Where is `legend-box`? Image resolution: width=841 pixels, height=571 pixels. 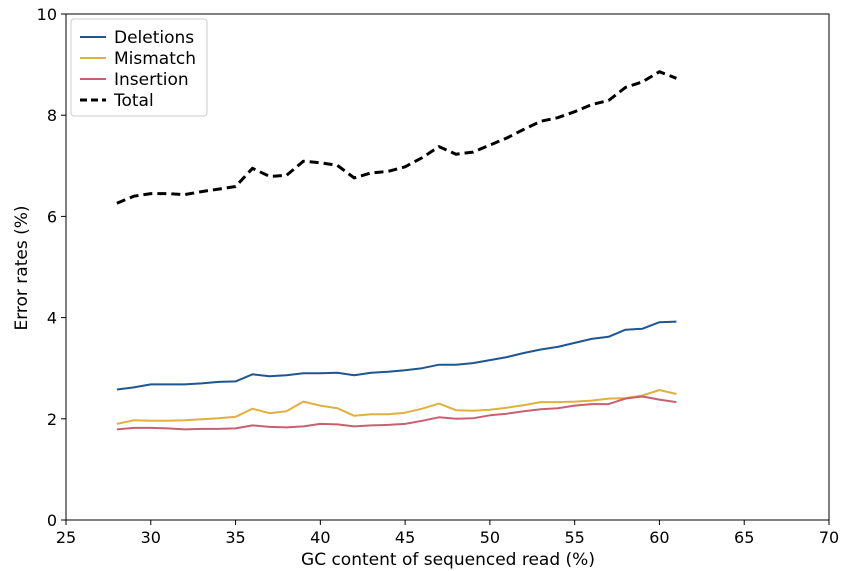
legend-box is located at coordinates (139, 67).